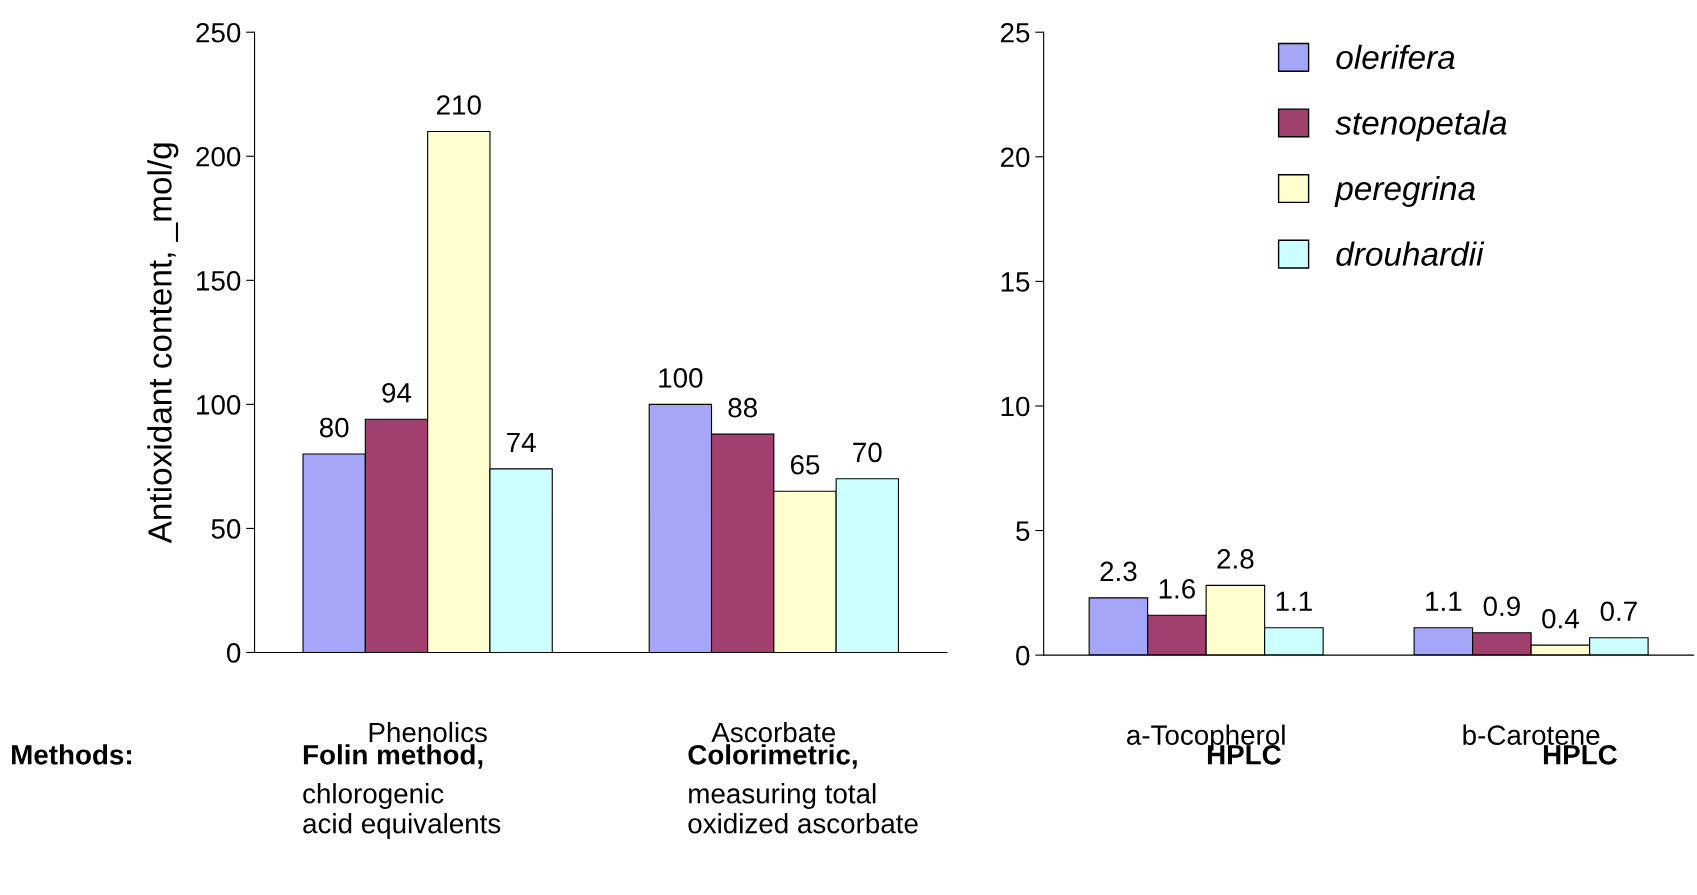 Image resolution: width=1697 pixels, height=895 pixels. Describe the element at coordinates (521, 442) in the screenshot. I see `data-label: 74` at that location.